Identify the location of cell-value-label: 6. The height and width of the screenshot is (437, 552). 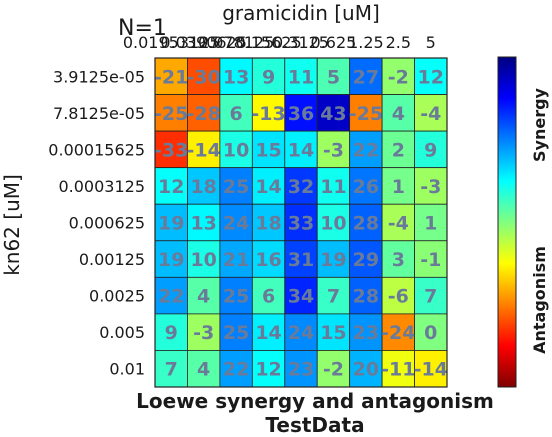
(235, 114).